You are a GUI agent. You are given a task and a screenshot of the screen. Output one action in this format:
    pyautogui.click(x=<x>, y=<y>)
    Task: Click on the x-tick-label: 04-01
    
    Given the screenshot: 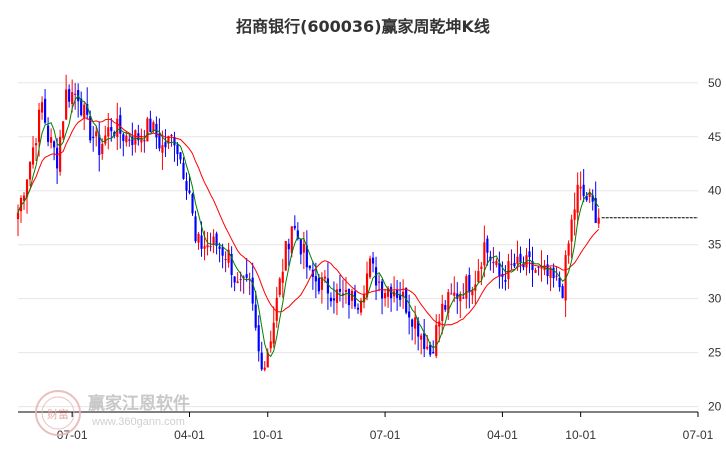 What is the action you would take?
    pyautogui.click(x=502, y=435)
    